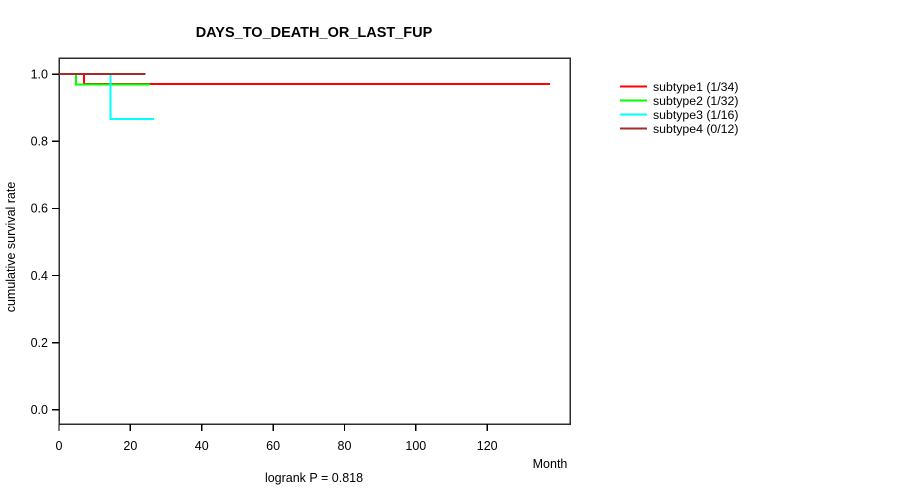  What do you see at coordinates (304, 97) in the screenshot?
I see `survival-curves` at bounding box center [304, 97].